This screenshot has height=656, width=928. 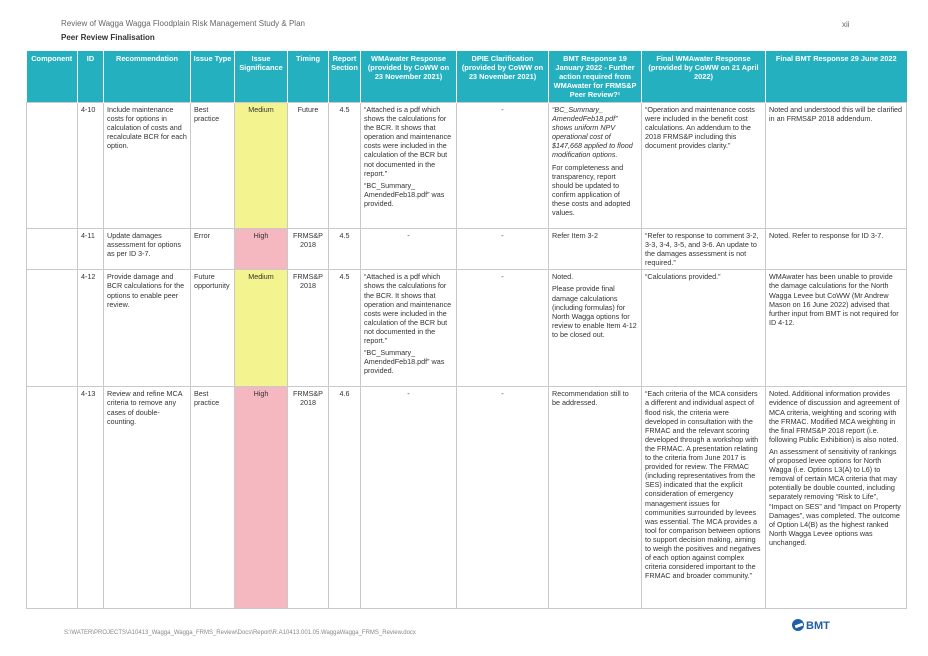 I want to click on id-cell: 4-11, so click(x=90, y=249).